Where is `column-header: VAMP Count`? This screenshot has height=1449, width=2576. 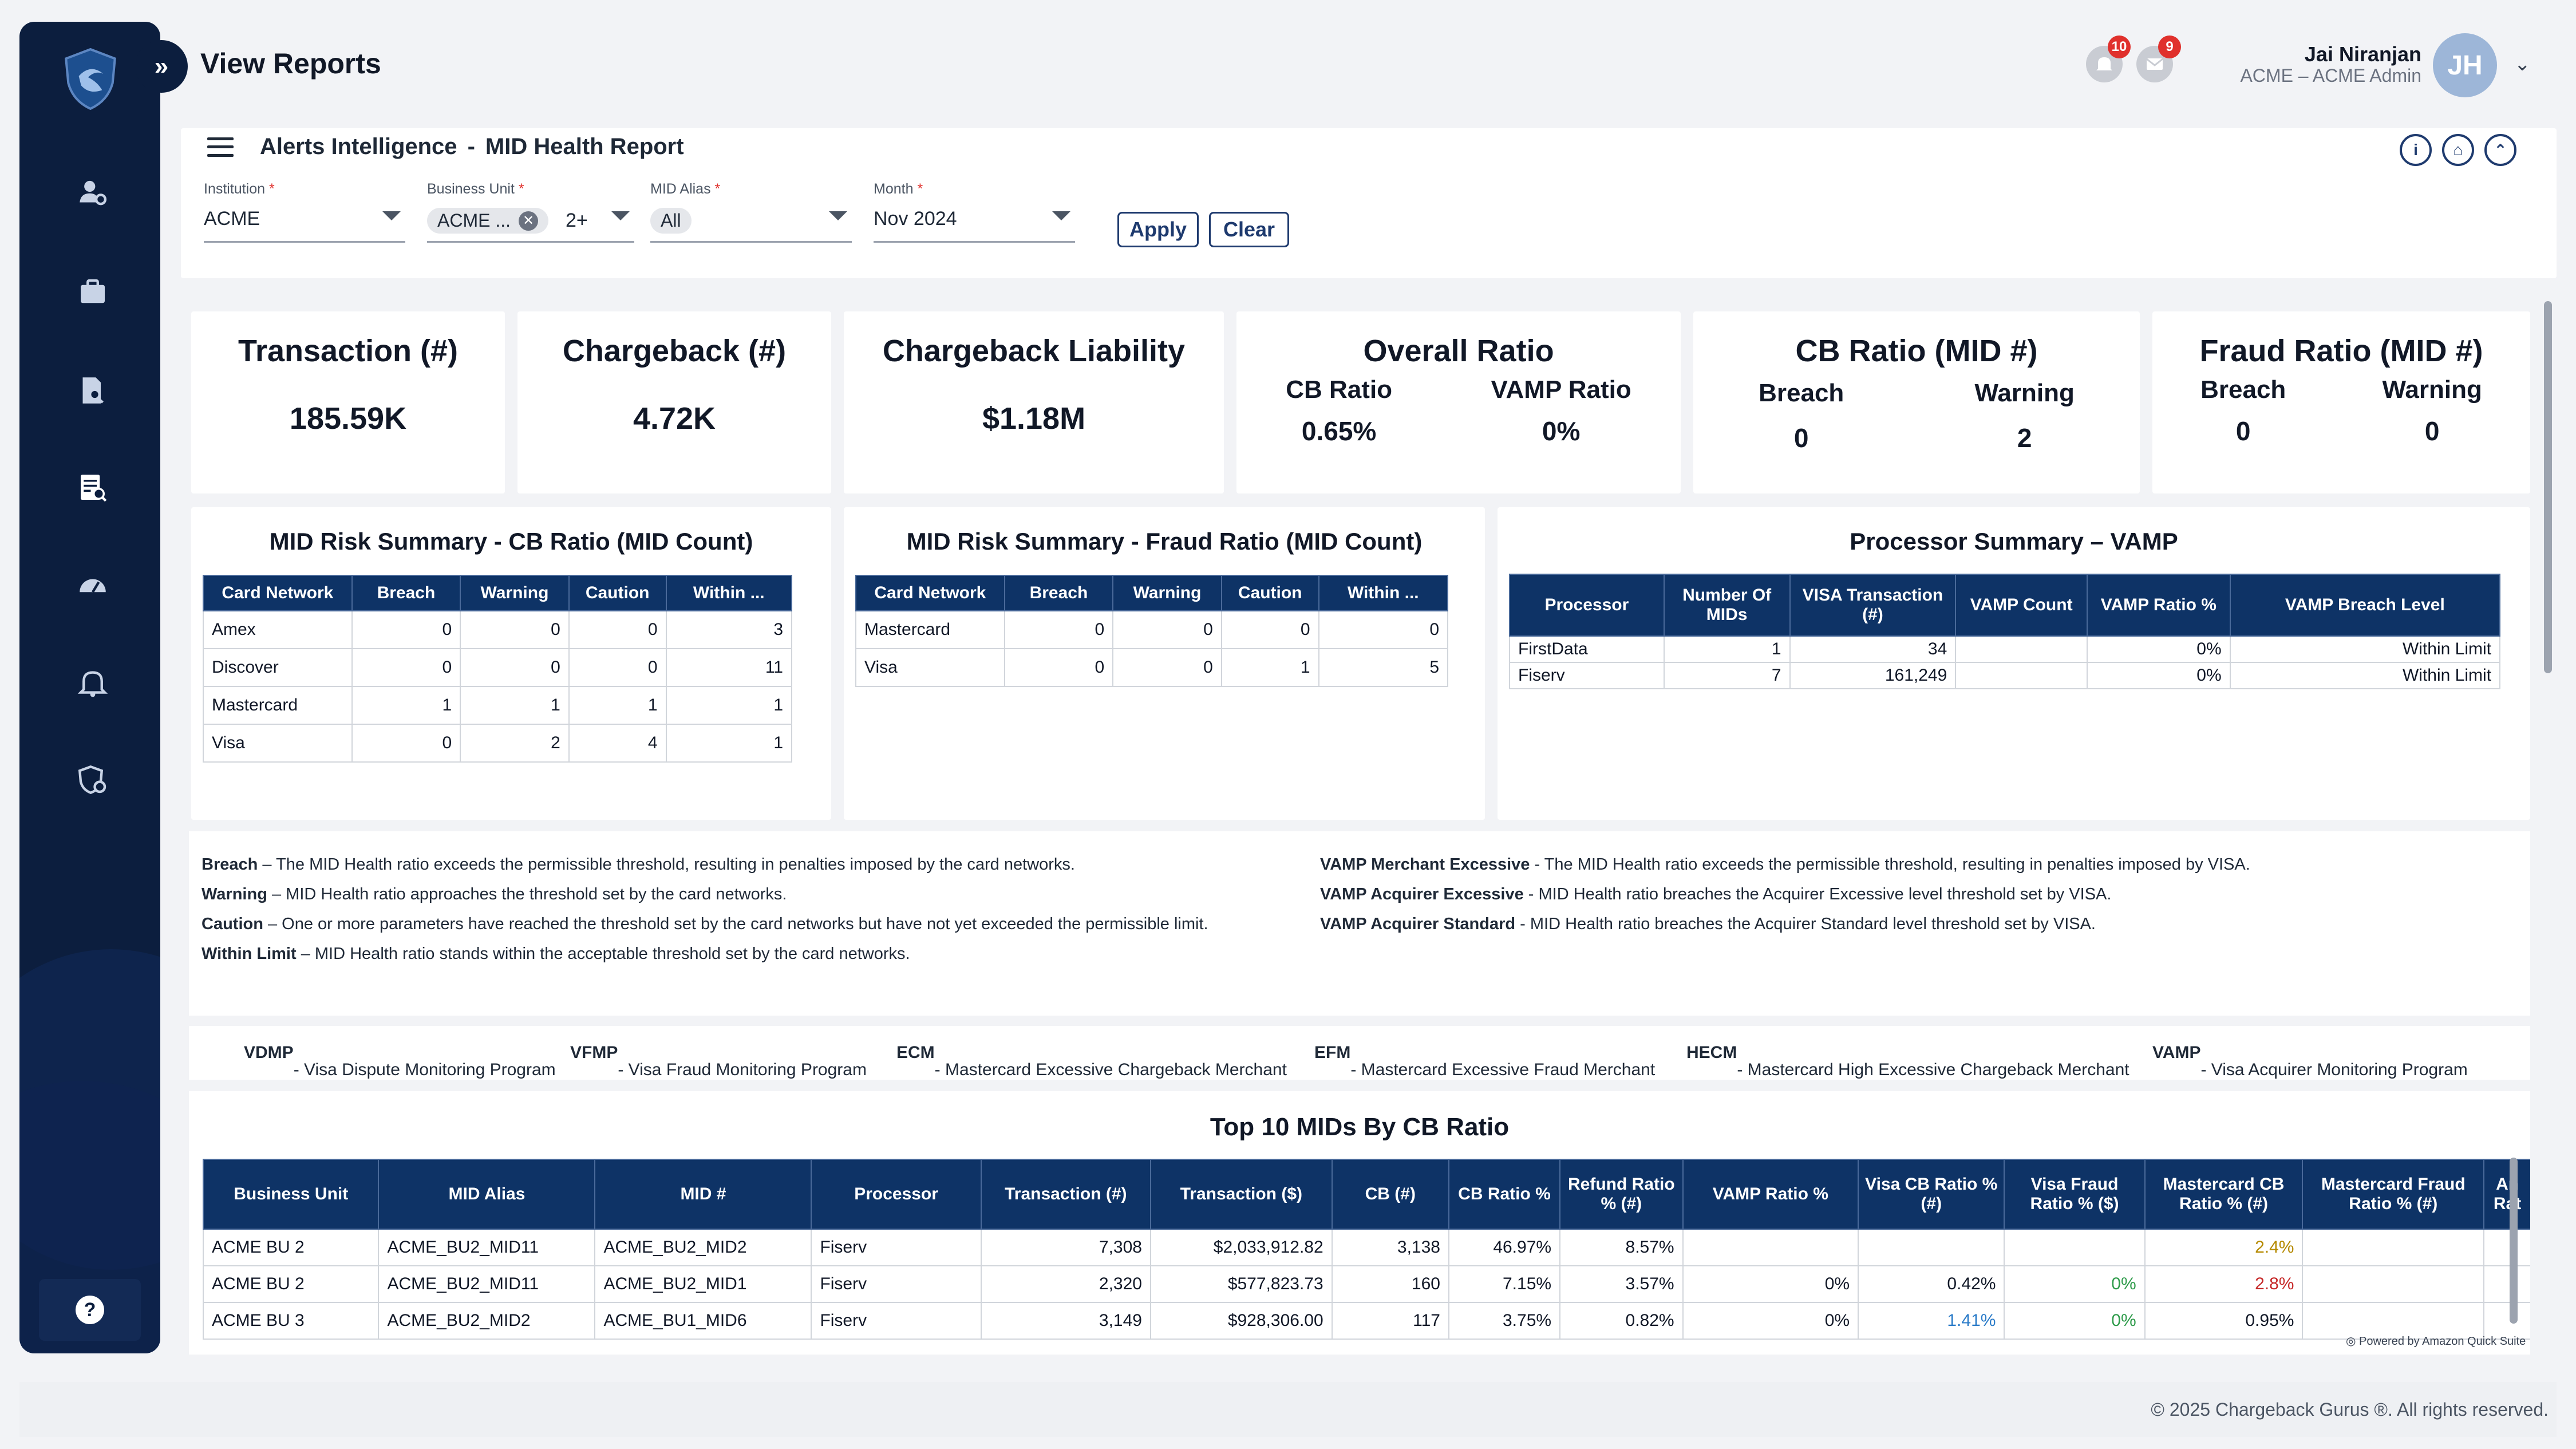 column-header: VAMP Count is located at coordinates (2021, 605).